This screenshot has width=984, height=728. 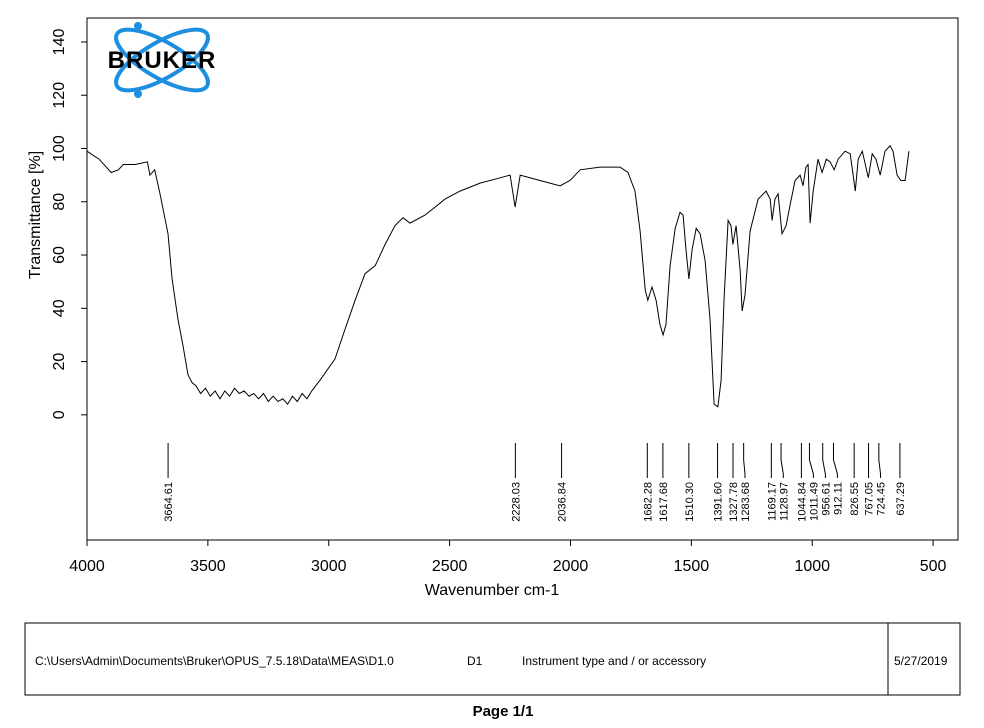 I want to click on footer-box, so click(x=492, y=659).